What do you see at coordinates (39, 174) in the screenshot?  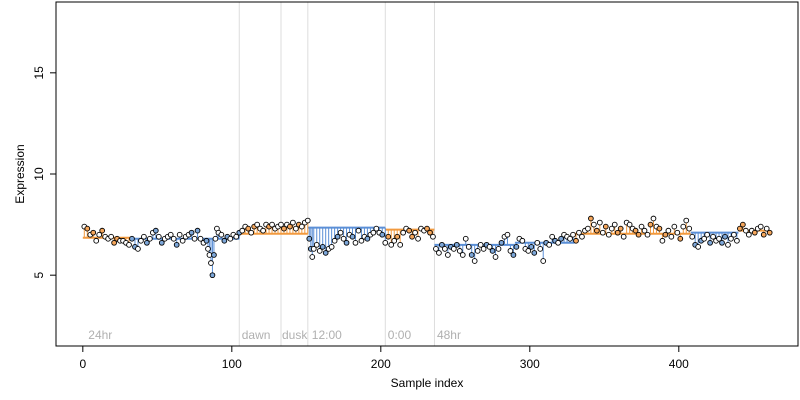 I see `y-tick-label: 10` at bounding box center [39, 174].